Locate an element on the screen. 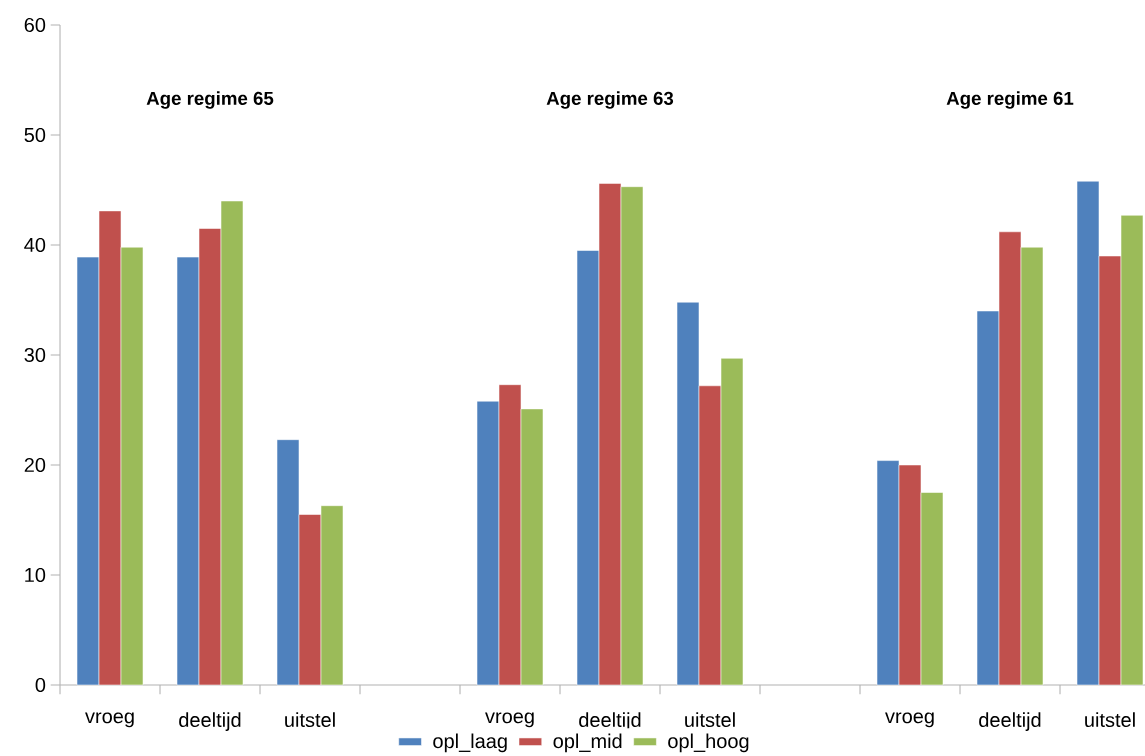 This screenshot has width=1145, height=756. annotation: Age regime 65 is located at coordinates (210, 100).